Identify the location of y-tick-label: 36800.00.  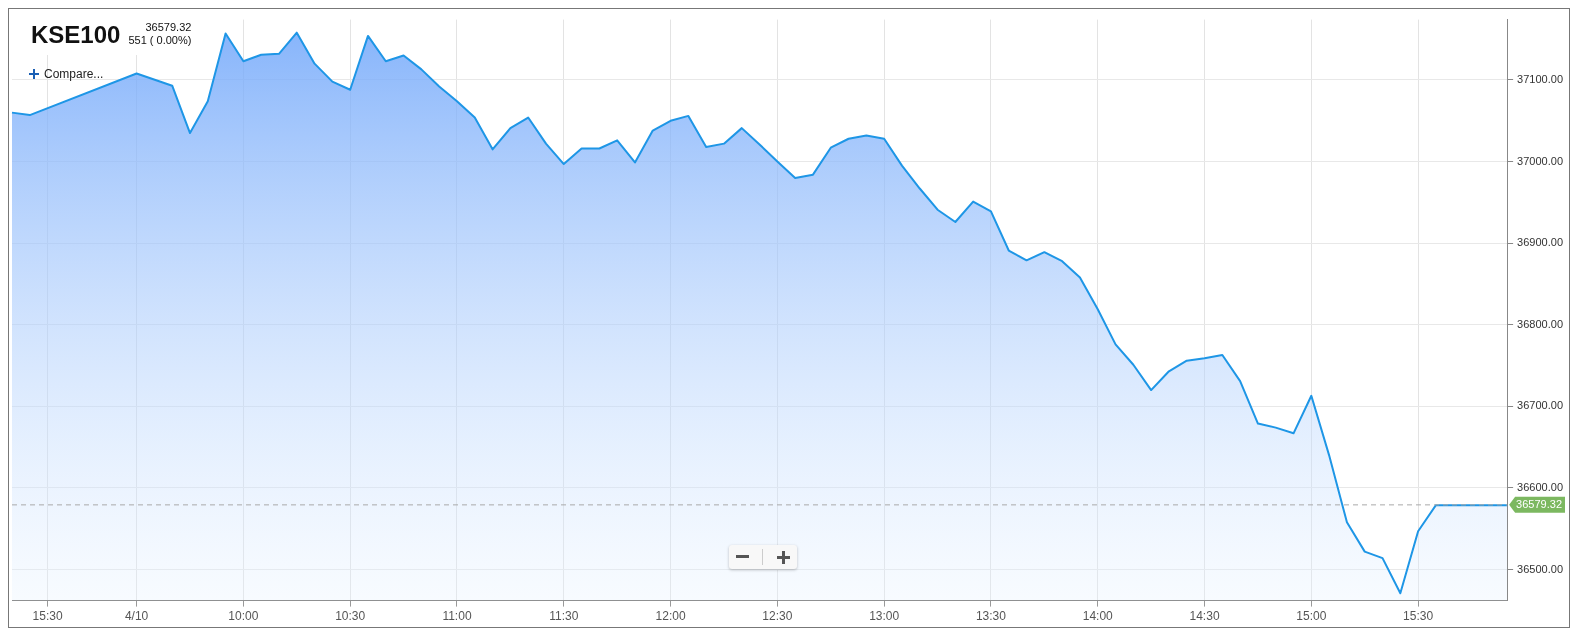
(1540, 323).